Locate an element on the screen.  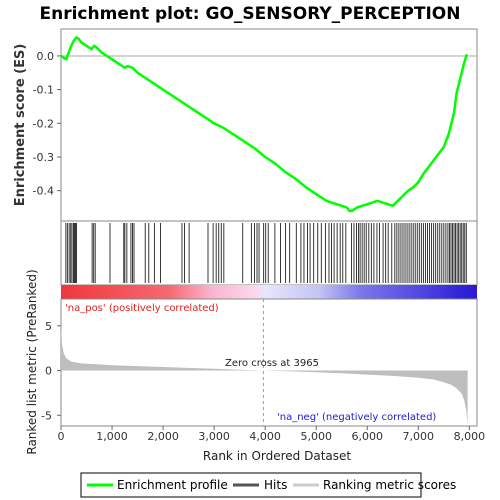
x-tick-label: 1,000 is located at coordinates (112, 436).